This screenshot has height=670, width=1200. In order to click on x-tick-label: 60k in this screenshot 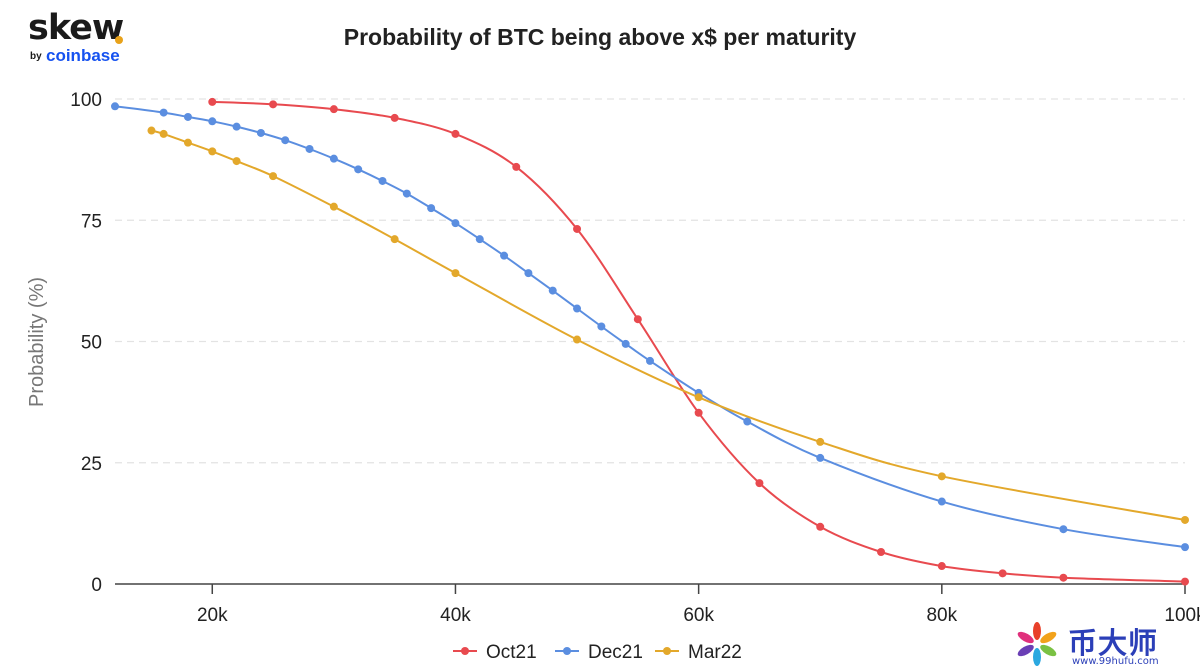, I will do `click(698, 615)`.